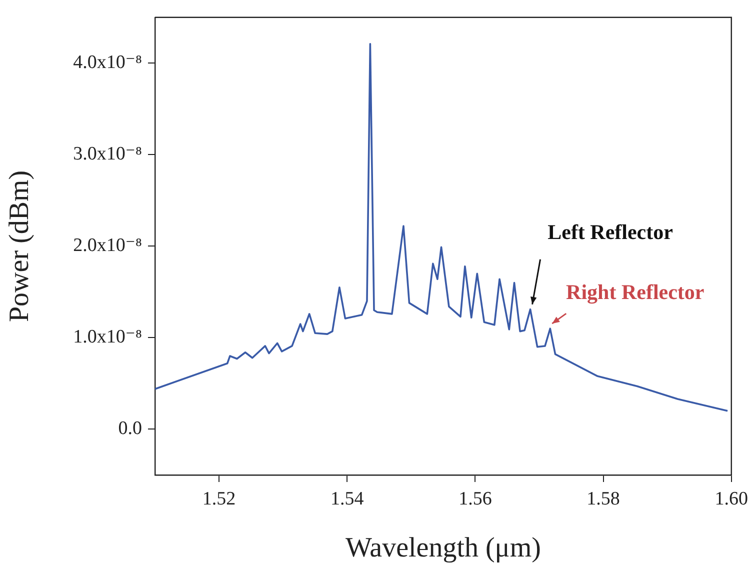 The width and height of the screenshot is (754, 570). What do you see at coordinates (107, 63) in the screenshot?
I see `y-tick-label: 4.0x10⁻⁸` at bounding box center [107, 63].